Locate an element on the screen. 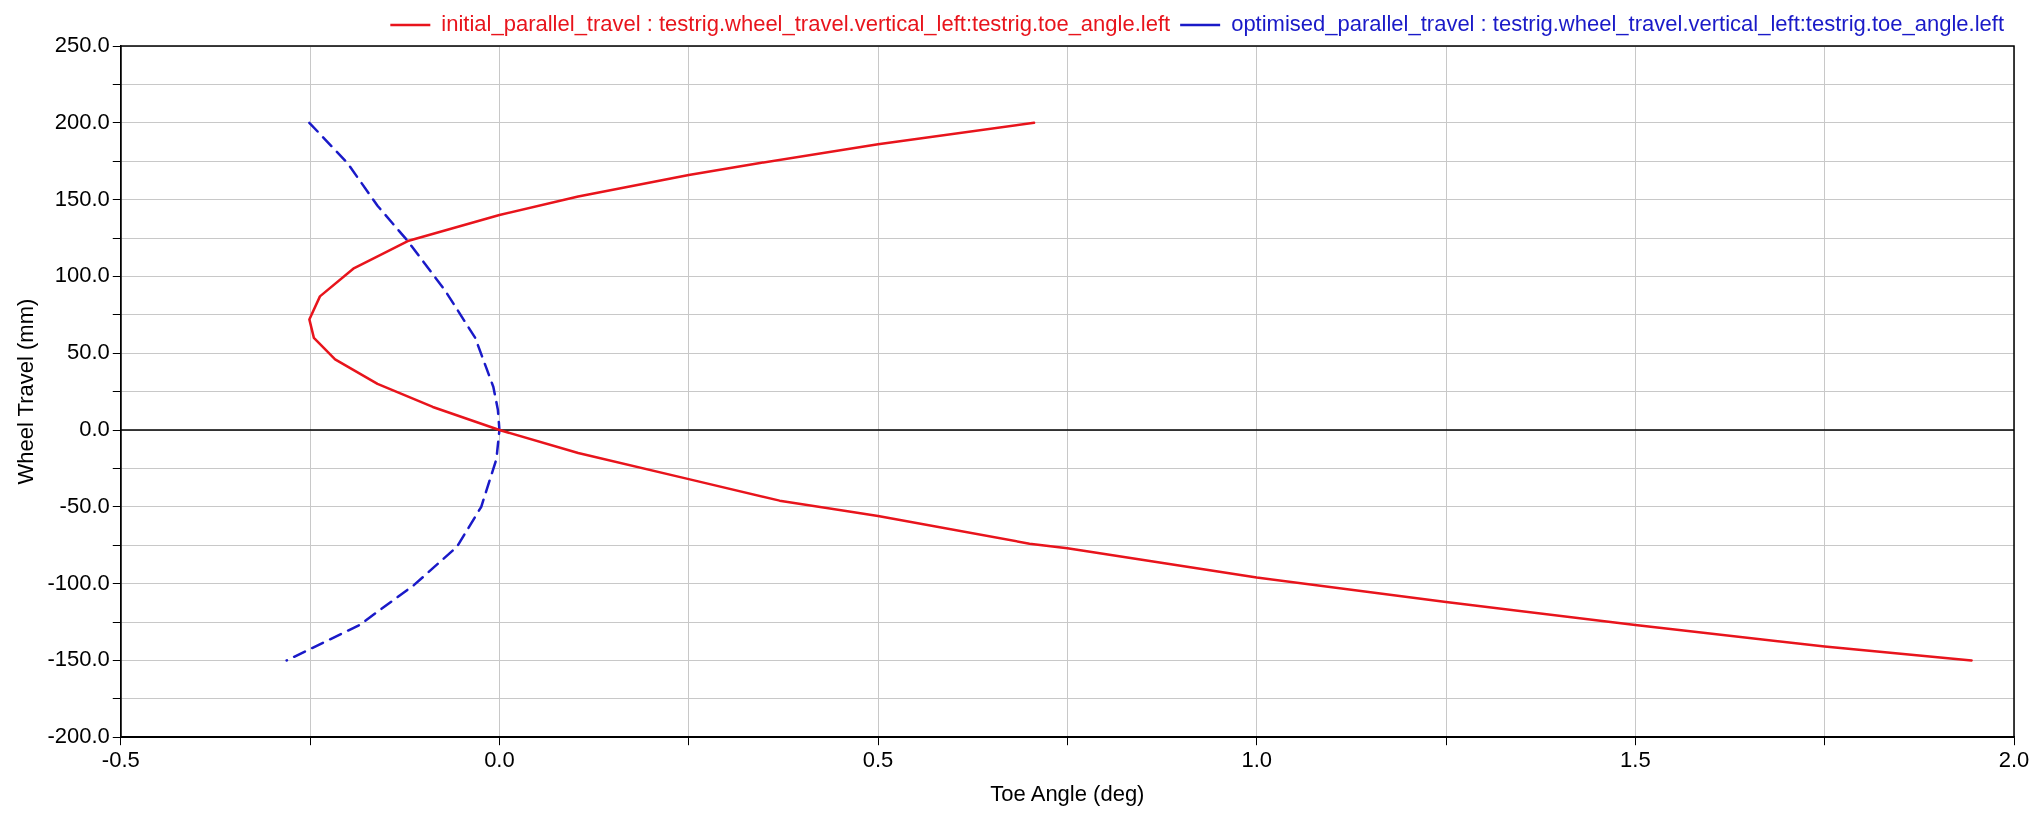 The image size is (2034, 816). y-tick-label: 100.0 is located at coordinates (82, 275).